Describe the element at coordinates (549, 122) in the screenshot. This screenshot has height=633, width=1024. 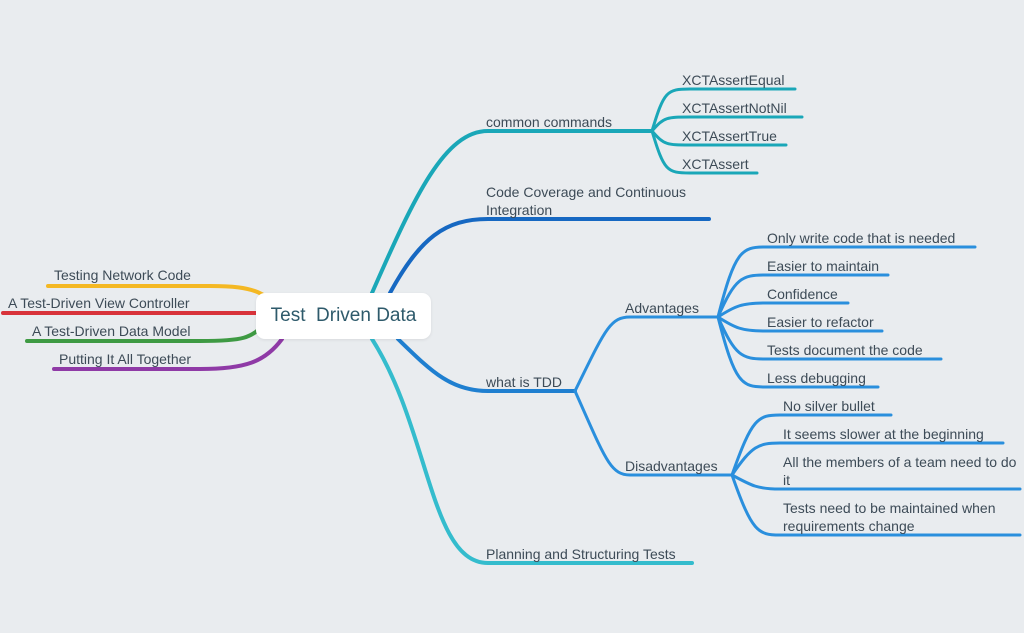
I see `branch-common-commands: common commands` at that location.